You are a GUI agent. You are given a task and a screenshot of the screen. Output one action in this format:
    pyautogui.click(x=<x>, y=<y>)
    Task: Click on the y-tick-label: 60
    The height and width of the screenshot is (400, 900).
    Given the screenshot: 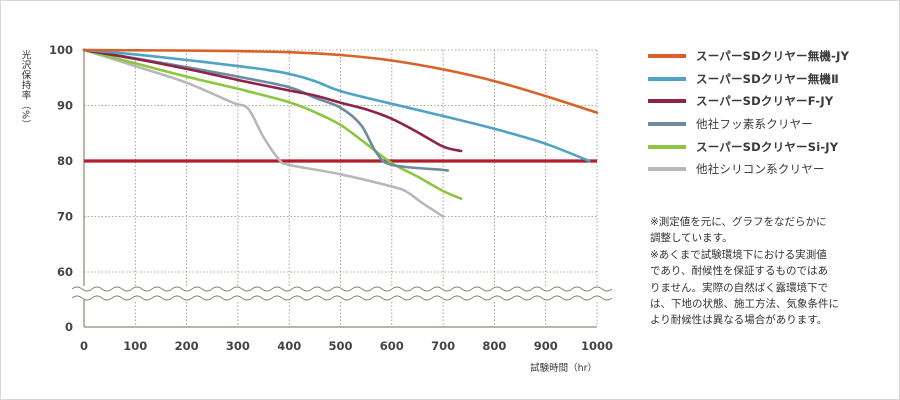 What is the action you would take?
    pyautogui.click(x=65, y=272)
    